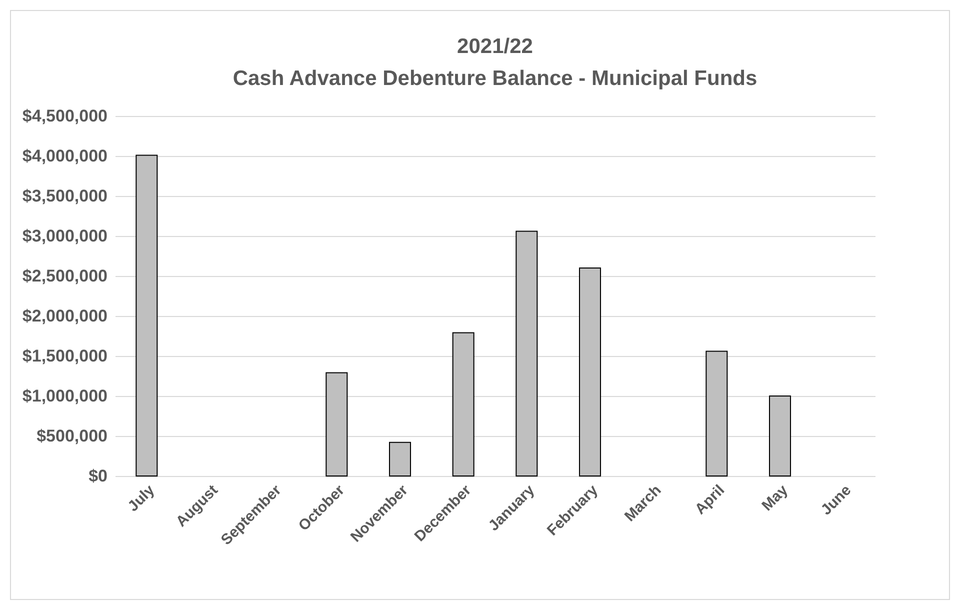 Image resolution: width=964 pixels, height=611 pixels. I want to click on y-tick-label: $1,500,000, so click(65, 356).